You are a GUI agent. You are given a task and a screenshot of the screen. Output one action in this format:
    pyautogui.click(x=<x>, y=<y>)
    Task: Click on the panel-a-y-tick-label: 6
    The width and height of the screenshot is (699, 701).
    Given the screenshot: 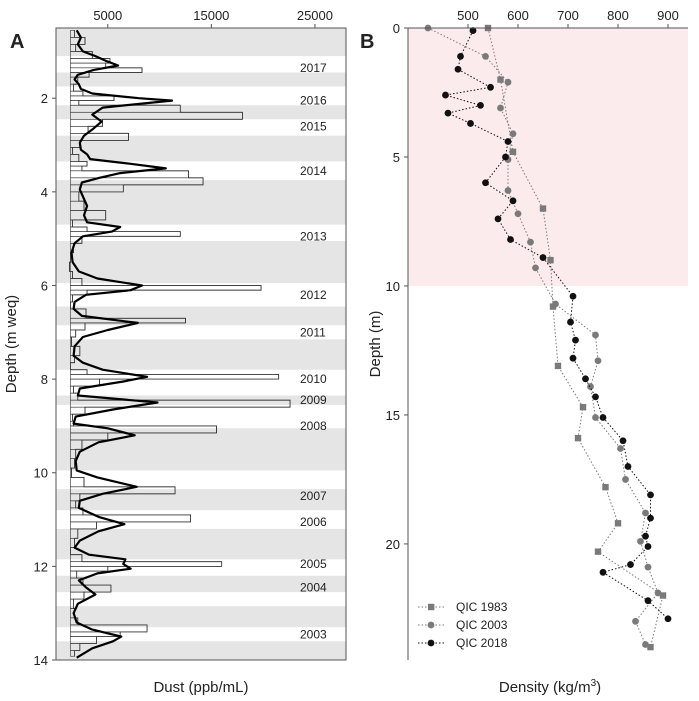 What is the action you would take?
    pyautogui.click(x=44, y=285)
    